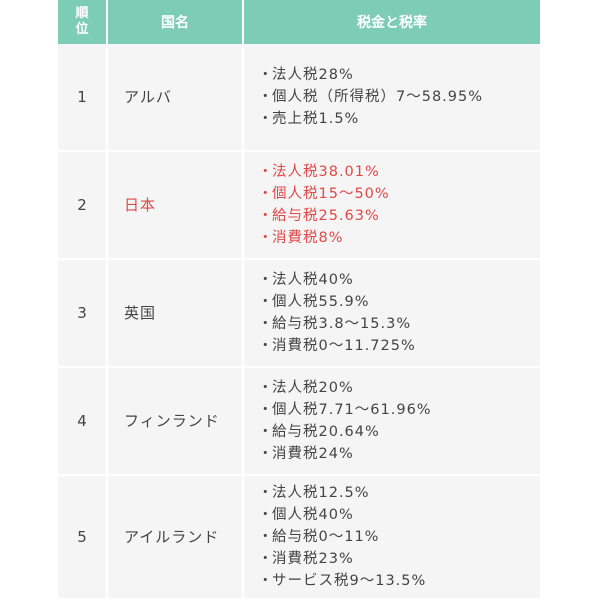 The width and height of the screenshot is (600, 600). What do you see at coordinates (176, 98) in the screenshot?
I see `country-cell: アルバ` at bounding box center [176, 98].